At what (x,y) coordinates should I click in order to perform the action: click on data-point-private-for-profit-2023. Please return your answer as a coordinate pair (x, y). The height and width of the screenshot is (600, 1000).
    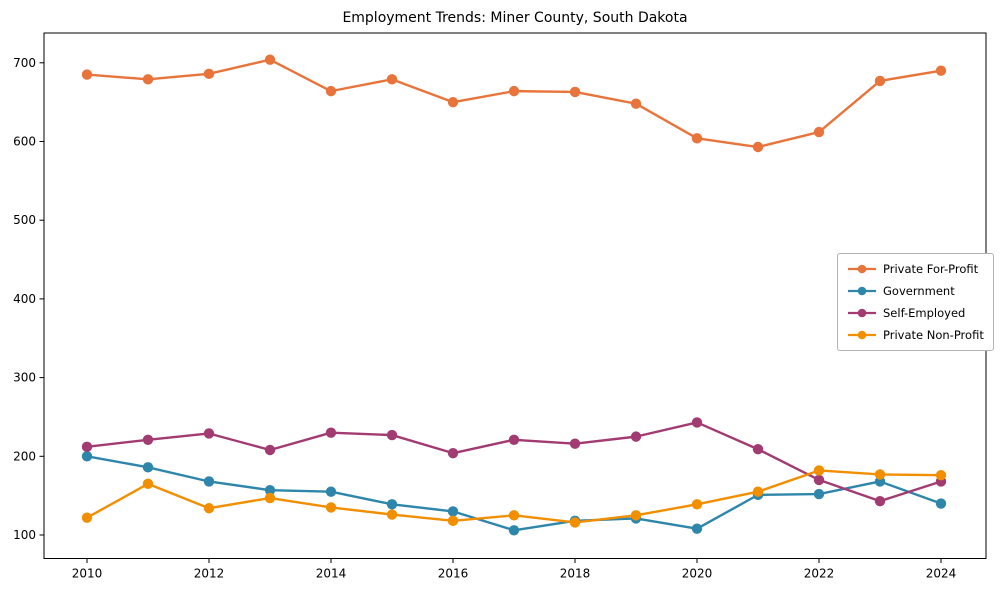
    Looking at the image, I should click on (880, 81).